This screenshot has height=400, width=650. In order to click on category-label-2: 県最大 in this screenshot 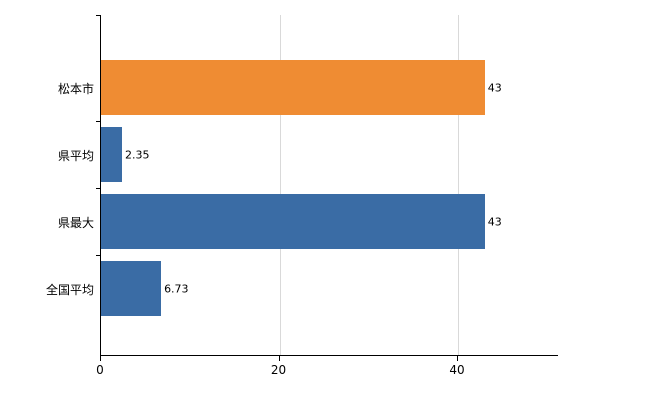, I will do `click(75, 222)`.